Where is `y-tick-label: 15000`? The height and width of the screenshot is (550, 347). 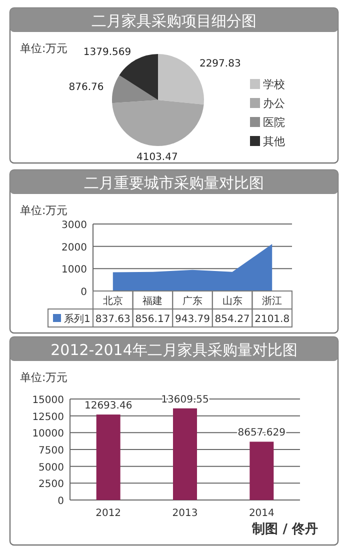
y-tick-label: 15000 is located at coordinates (48, 400).